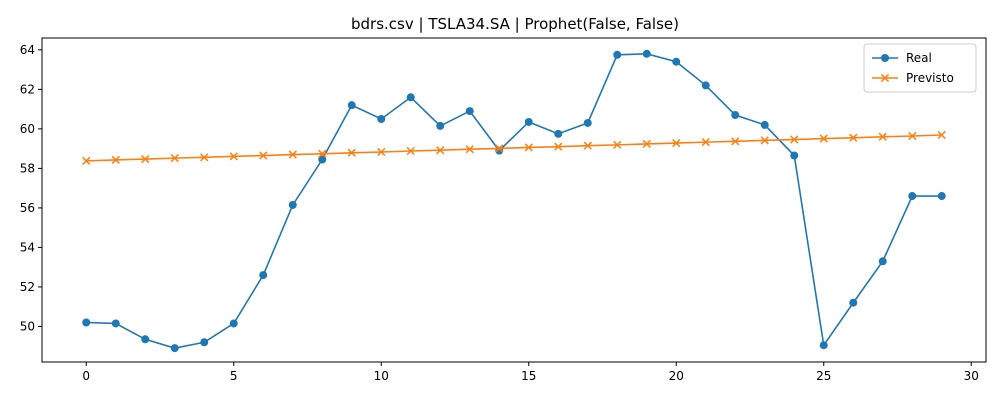 The image size is (1000, 400). Describe the element at coordinates (234, 376) in the screenshot. I see `x-tick-label: 5` at that location.